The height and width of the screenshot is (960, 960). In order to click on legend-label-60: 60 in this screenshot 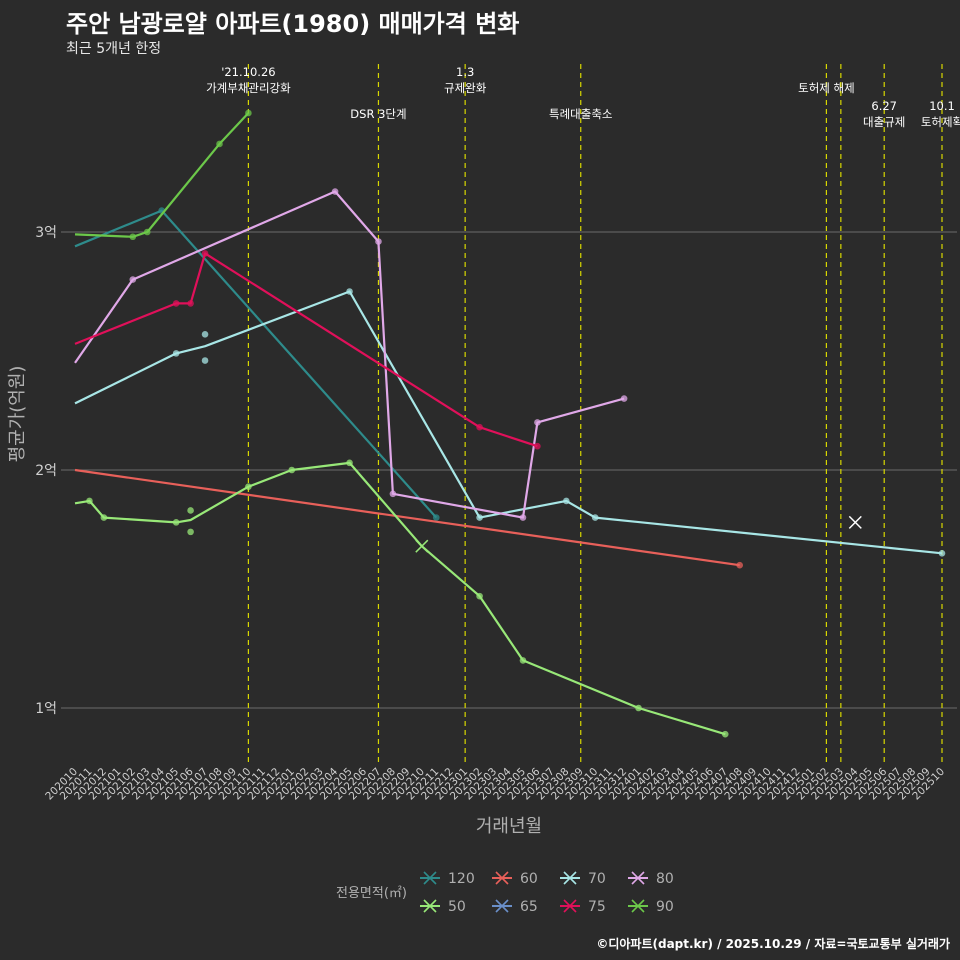, I will do `click(529, 879)`.